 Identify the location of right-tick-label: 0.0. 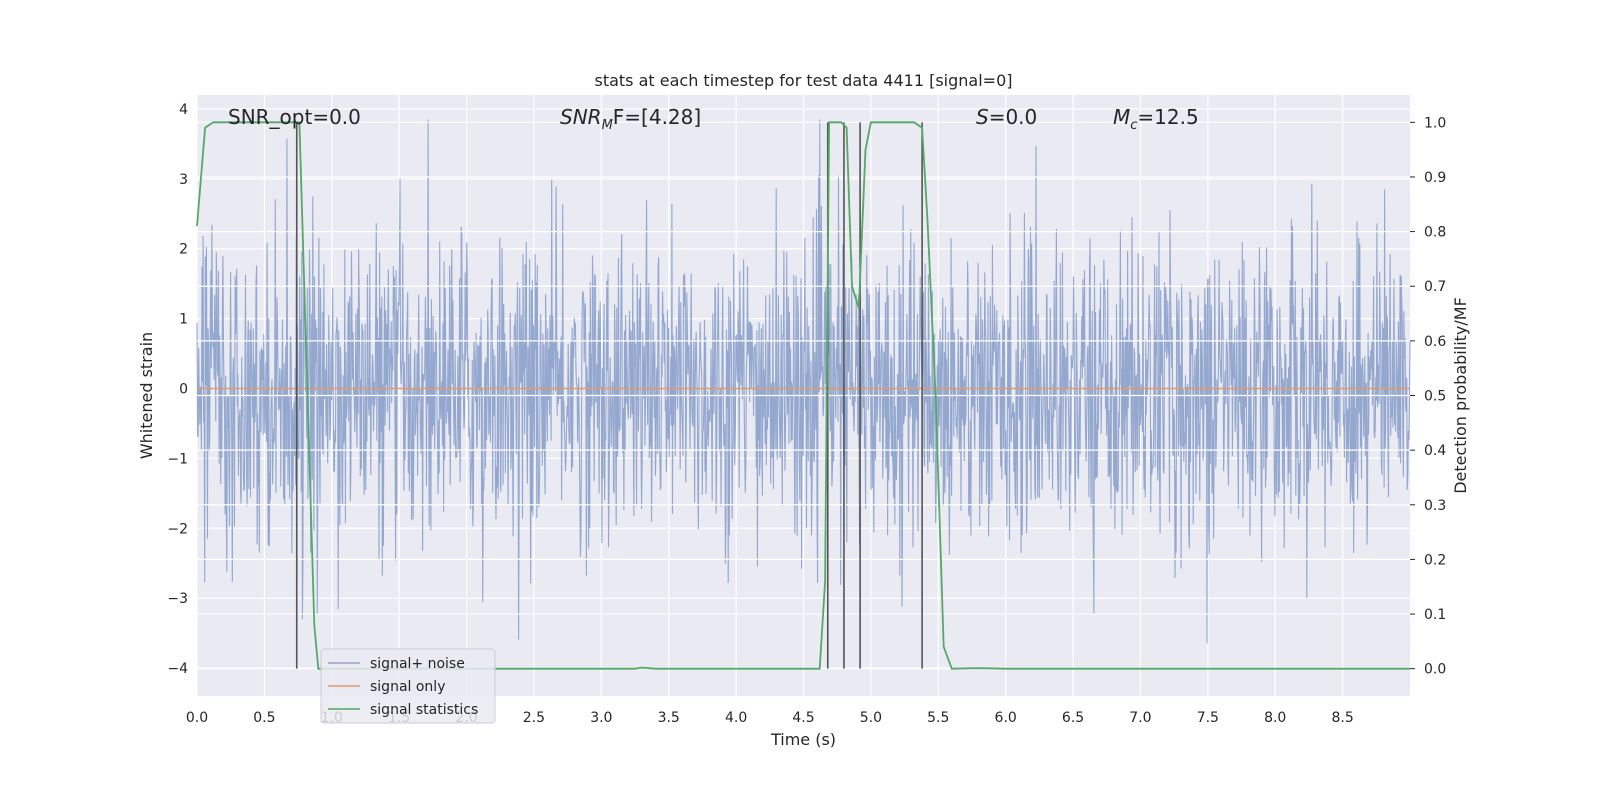
(1435, 670).